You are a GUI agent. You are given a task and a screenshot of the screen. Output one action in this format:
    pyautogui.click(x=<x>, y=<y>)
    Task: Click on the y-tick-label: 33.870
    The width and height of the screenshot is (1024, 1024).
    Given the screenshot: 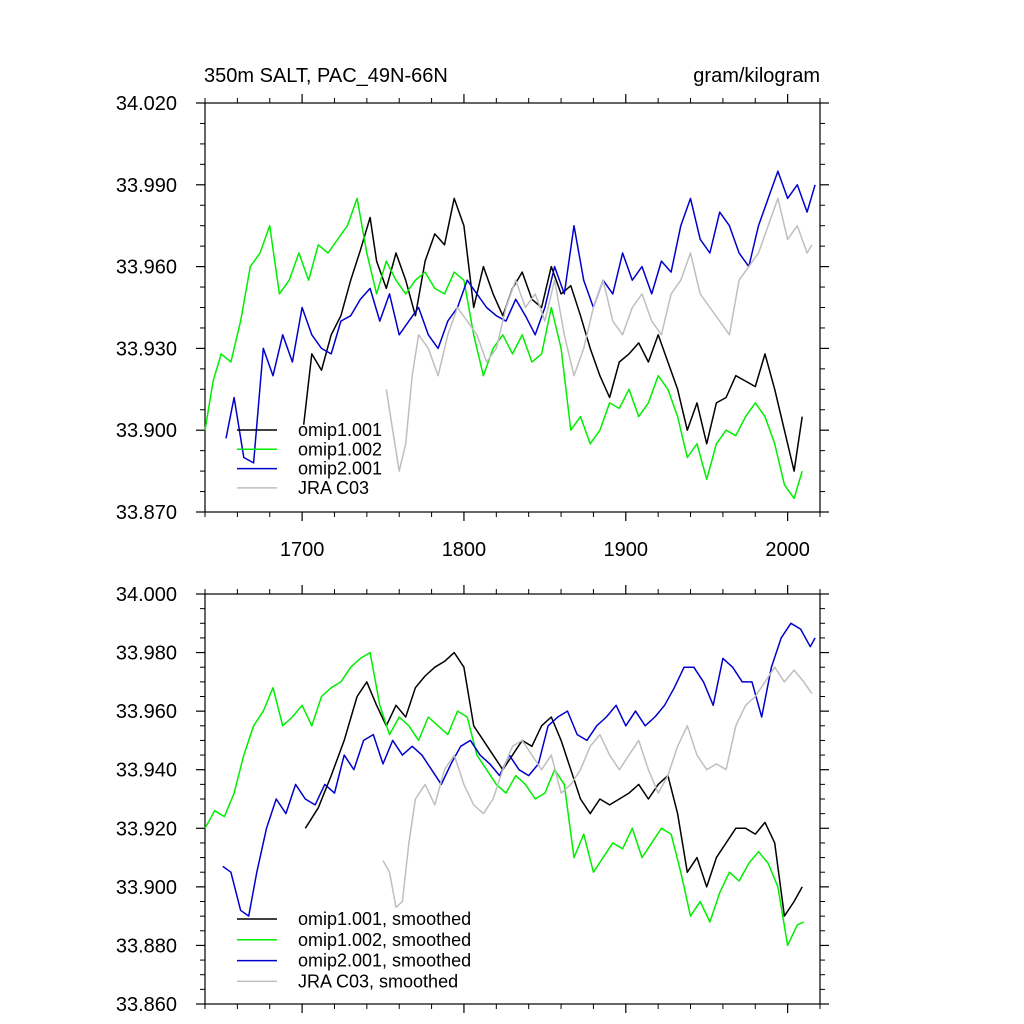 What is the action you would take?
    pyautogui.click(x=146, y=513)
    